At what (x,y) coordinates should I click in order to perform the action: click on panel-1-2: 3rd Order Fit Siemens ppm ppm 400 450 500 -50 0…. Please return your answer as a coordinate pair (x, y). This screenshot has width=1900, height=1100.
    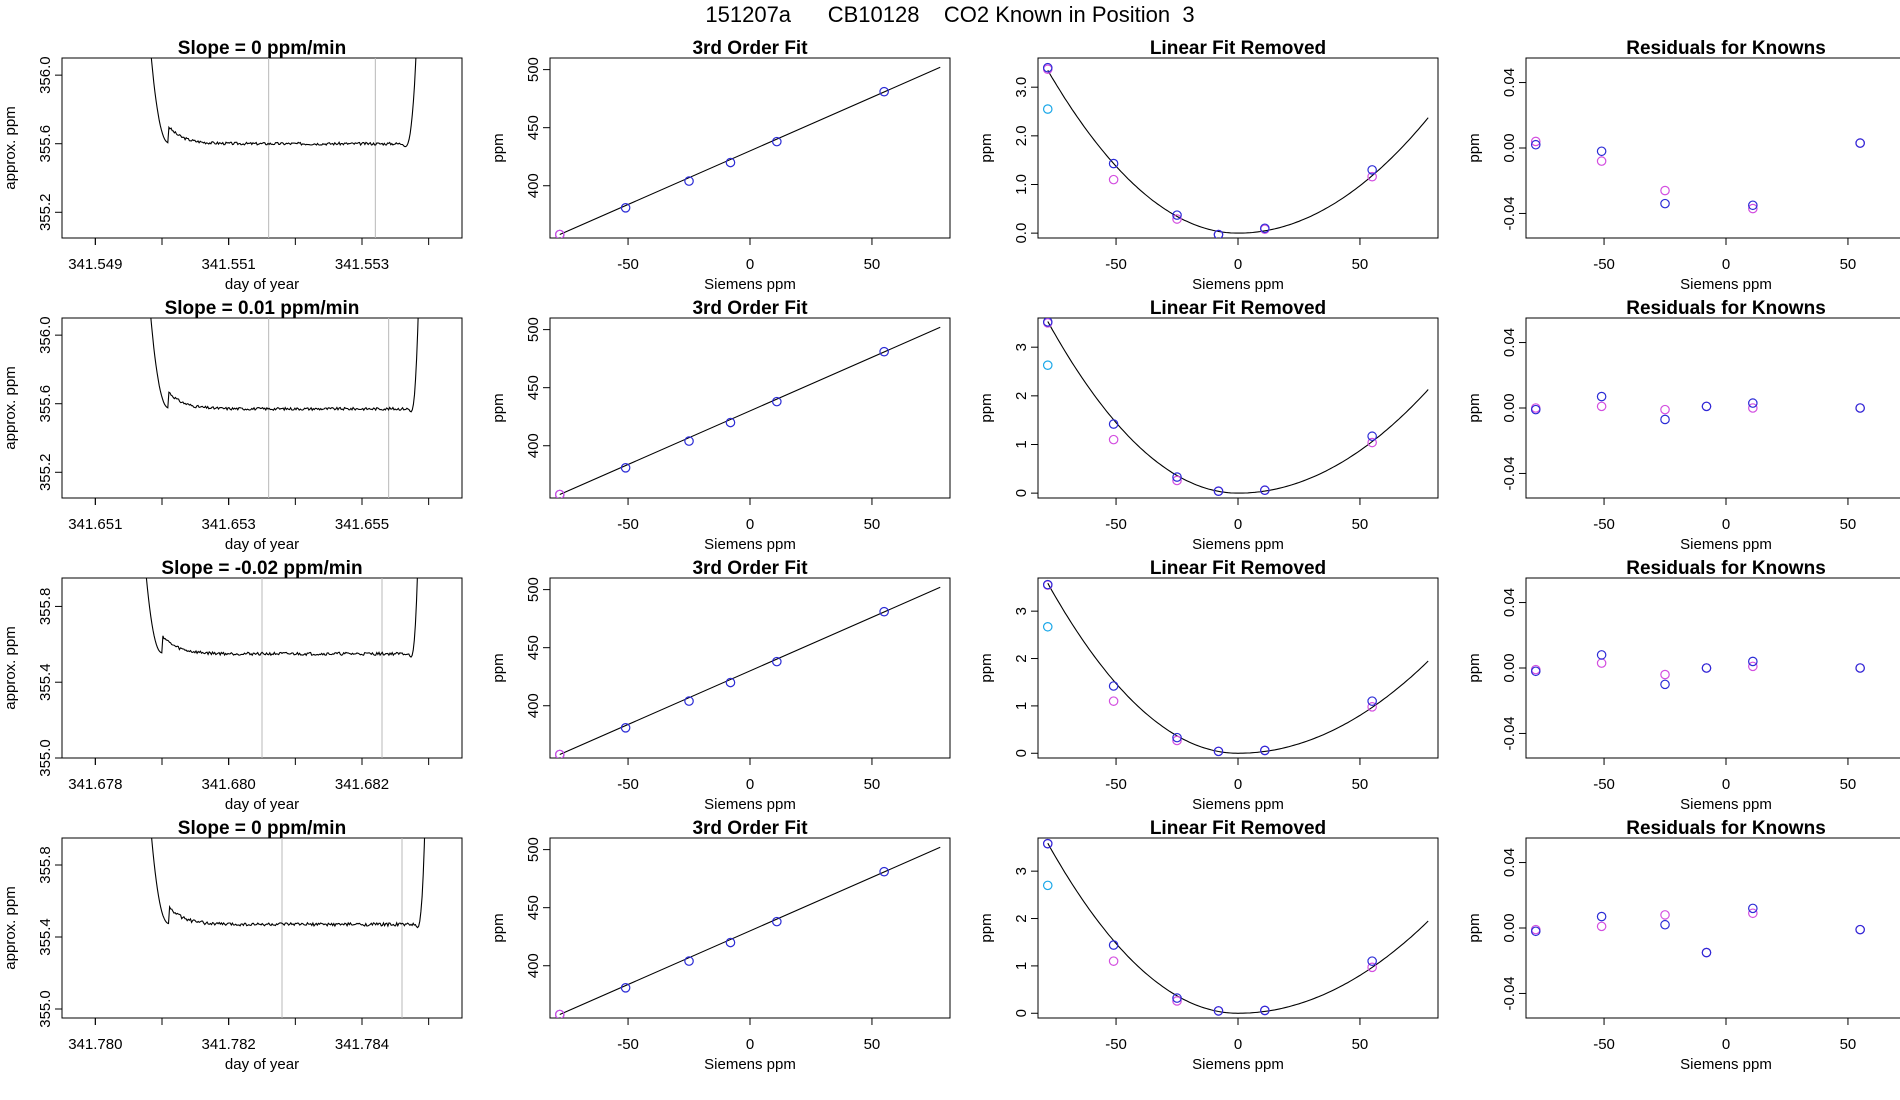
    Looking at the image, I should click on (720, 165).